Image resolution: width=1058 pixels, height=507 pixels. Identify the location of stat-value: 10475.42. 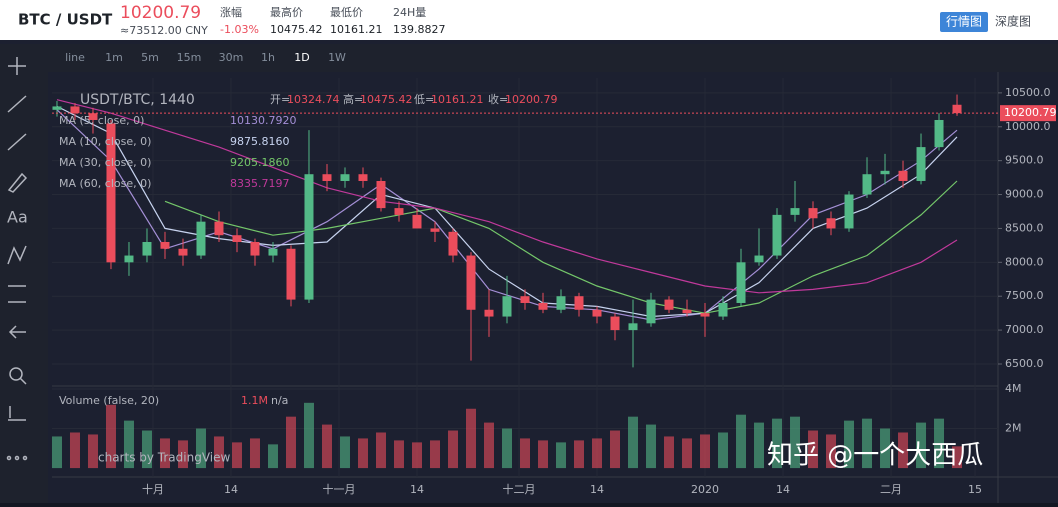
(296, 29).